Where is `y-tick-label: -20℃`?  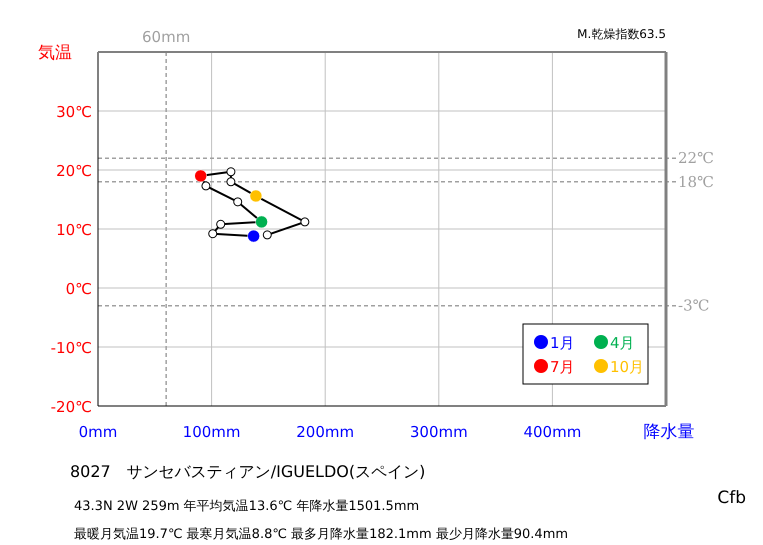 y-tick-label: -20℃ is located at coordinates (71, 407).